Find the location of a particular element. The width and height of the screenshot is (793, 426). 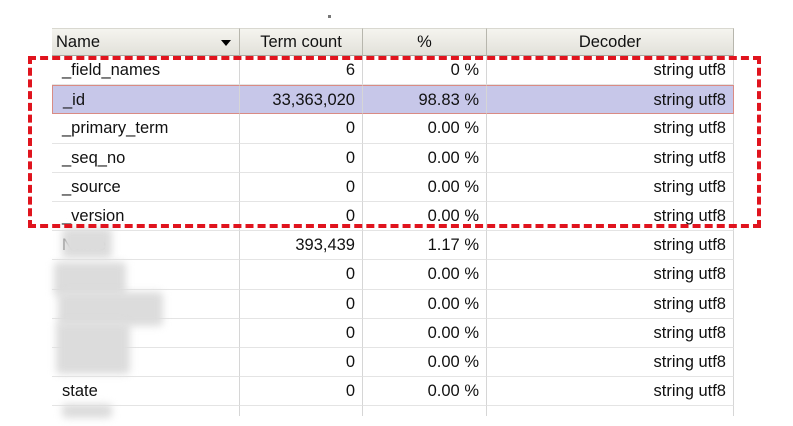

cell-percent: 0 % is located at coordinates (425, 71).